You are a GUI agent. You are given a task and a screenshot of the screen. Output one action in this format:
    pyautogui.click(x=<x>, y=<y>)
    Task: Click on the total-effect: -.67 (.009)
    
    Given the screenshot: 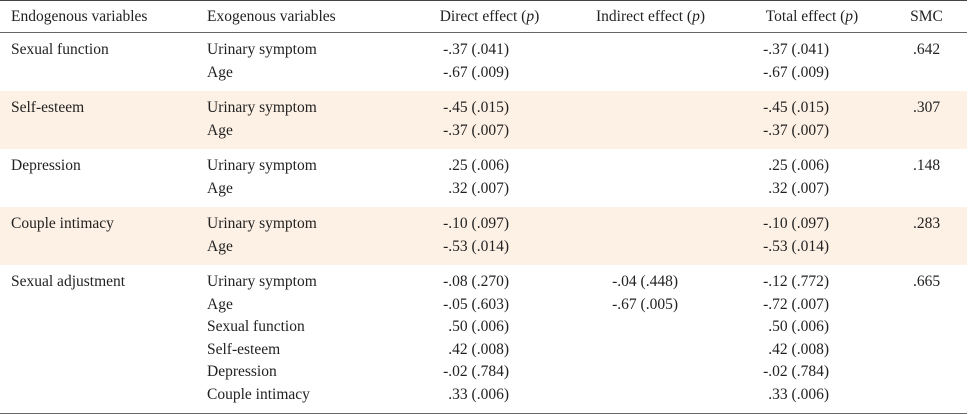 What is the action you would take?
    pyautogui.click(x=796, y=72)
    